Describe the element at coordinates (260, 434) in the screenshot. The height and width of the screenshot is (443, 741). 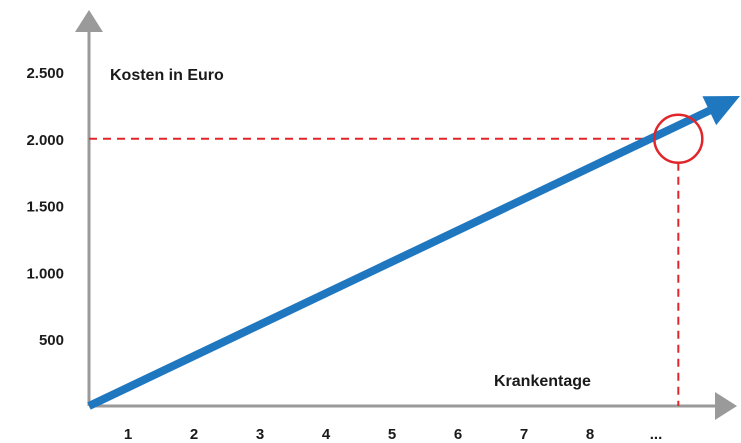
I see `x-tick-label: 3` at that location.